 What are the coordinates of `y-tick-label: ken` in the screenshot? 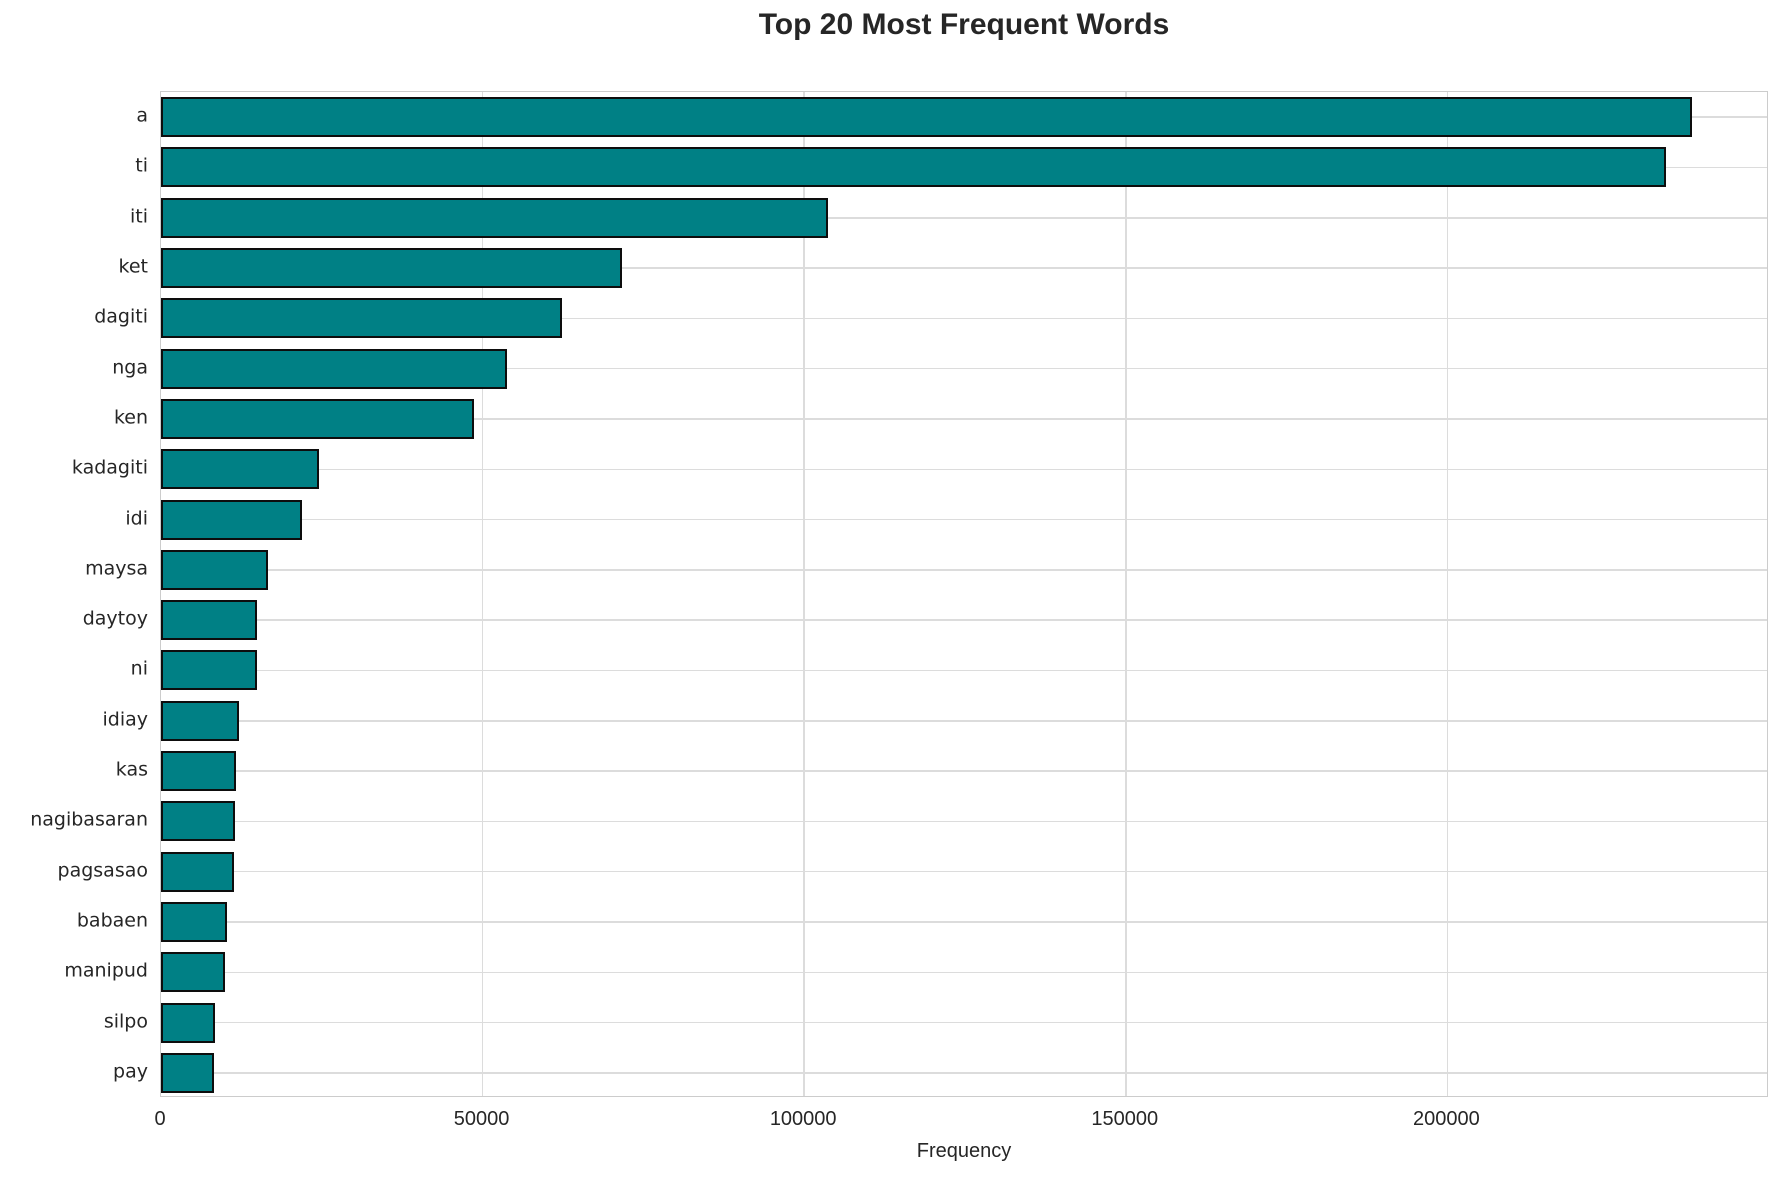 It's located at (130, 417).